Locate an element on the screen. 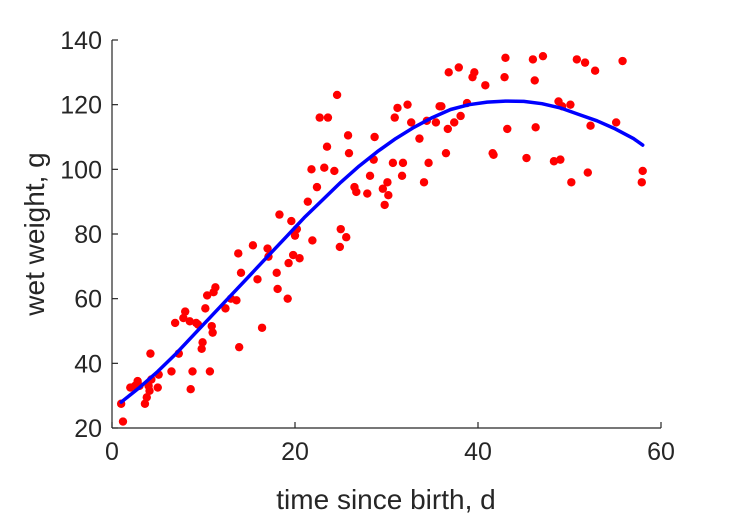 The height and width of the screenshot is (521, 729). y-tick-label: 20 is located at coordinates (88, 429).